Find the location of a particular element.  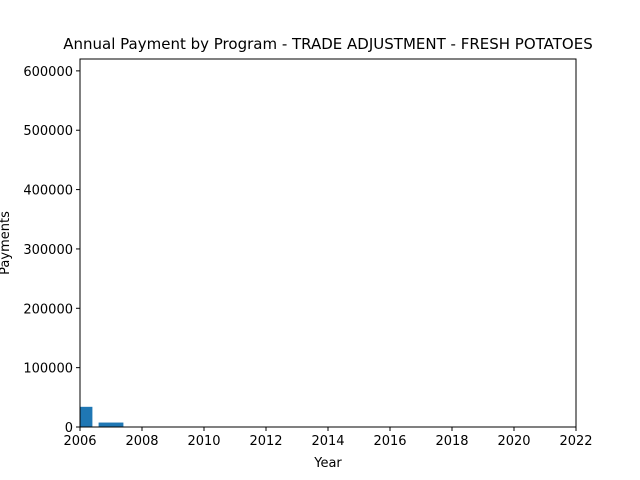

bar-2006 is located at coordinates (86, 416).